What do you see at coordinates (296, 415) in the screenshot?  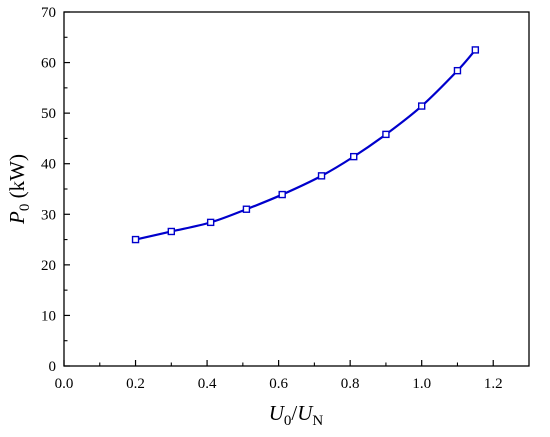 I see `x-axis-title: U0/UN` at bounding box center [296, 415].